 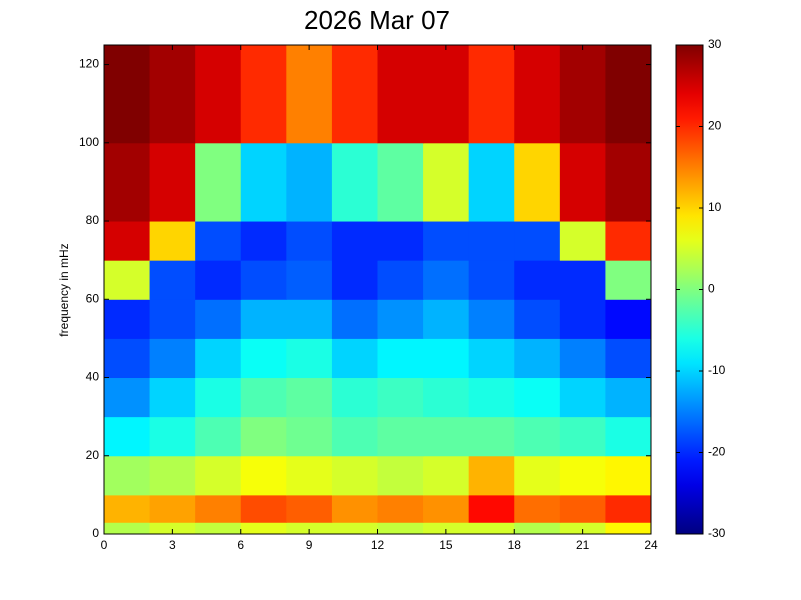 I want to click on x-tick-label: 21, so click(x=583, y=545).